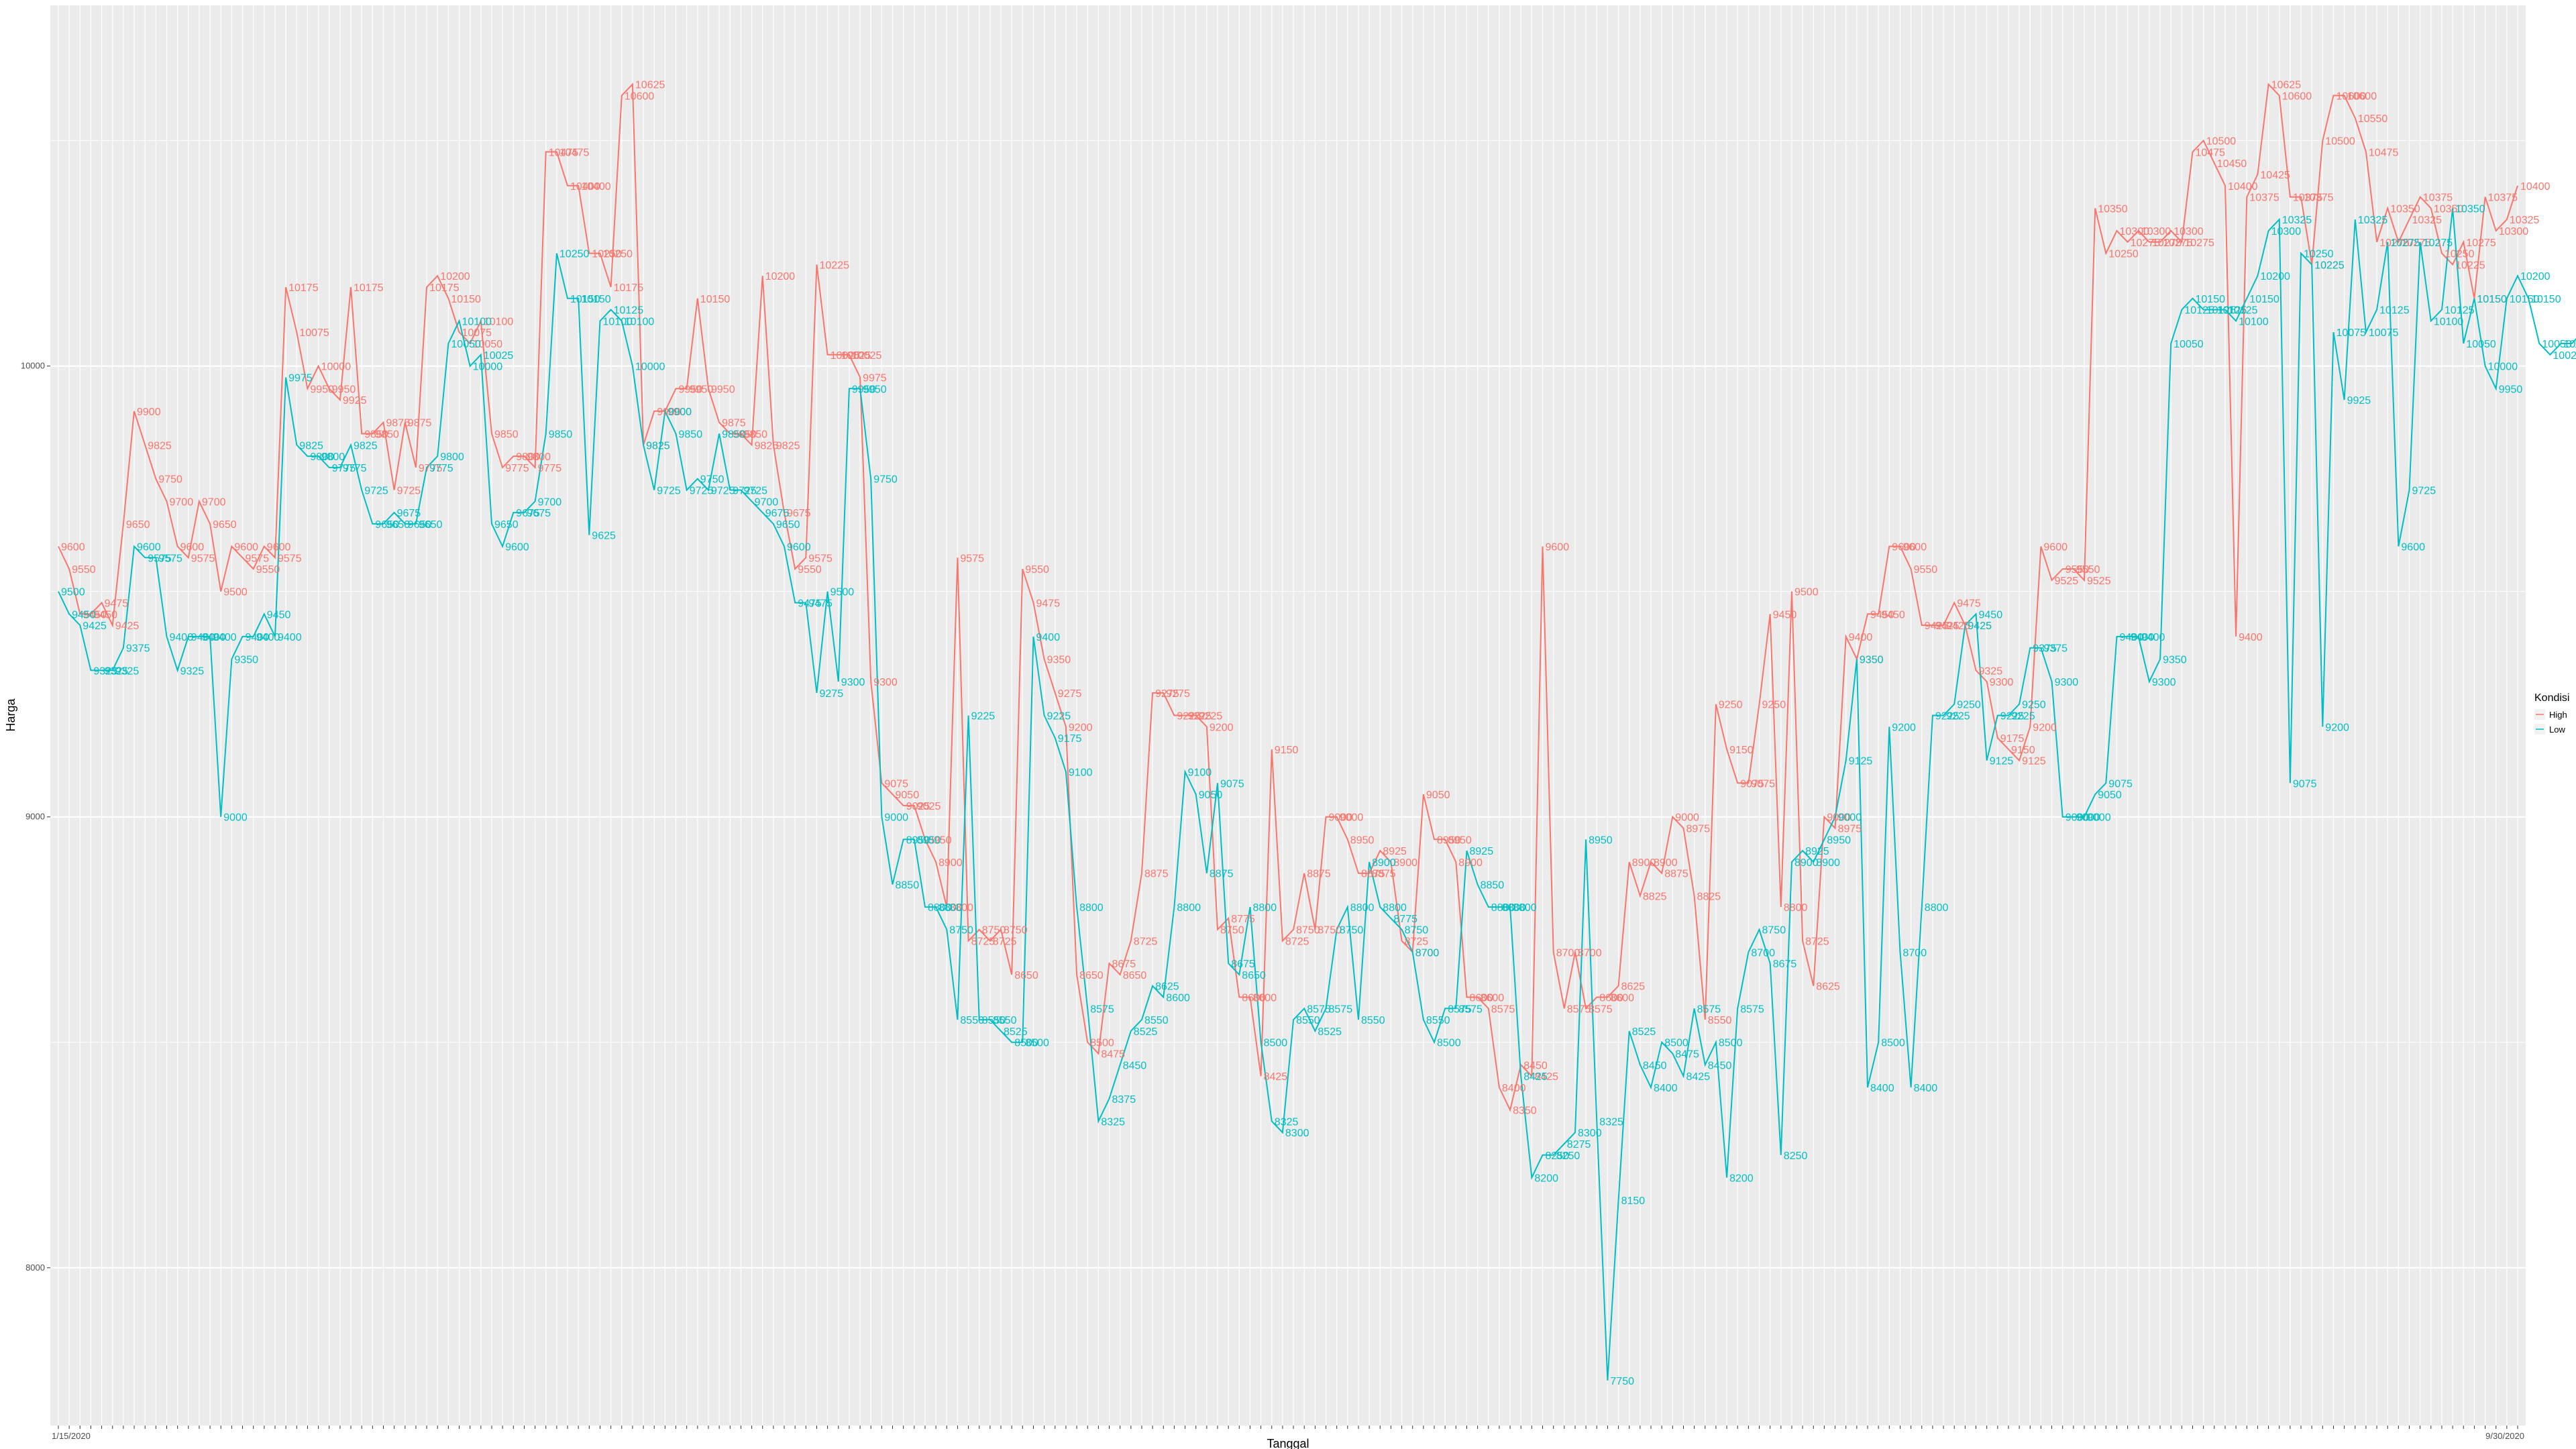 This screenshot has width=2576, height=1449. What do you see at coordinates (1731, 705) in the screenshot?
I see `data-label: 9250` at bounding box center [1731, 705].